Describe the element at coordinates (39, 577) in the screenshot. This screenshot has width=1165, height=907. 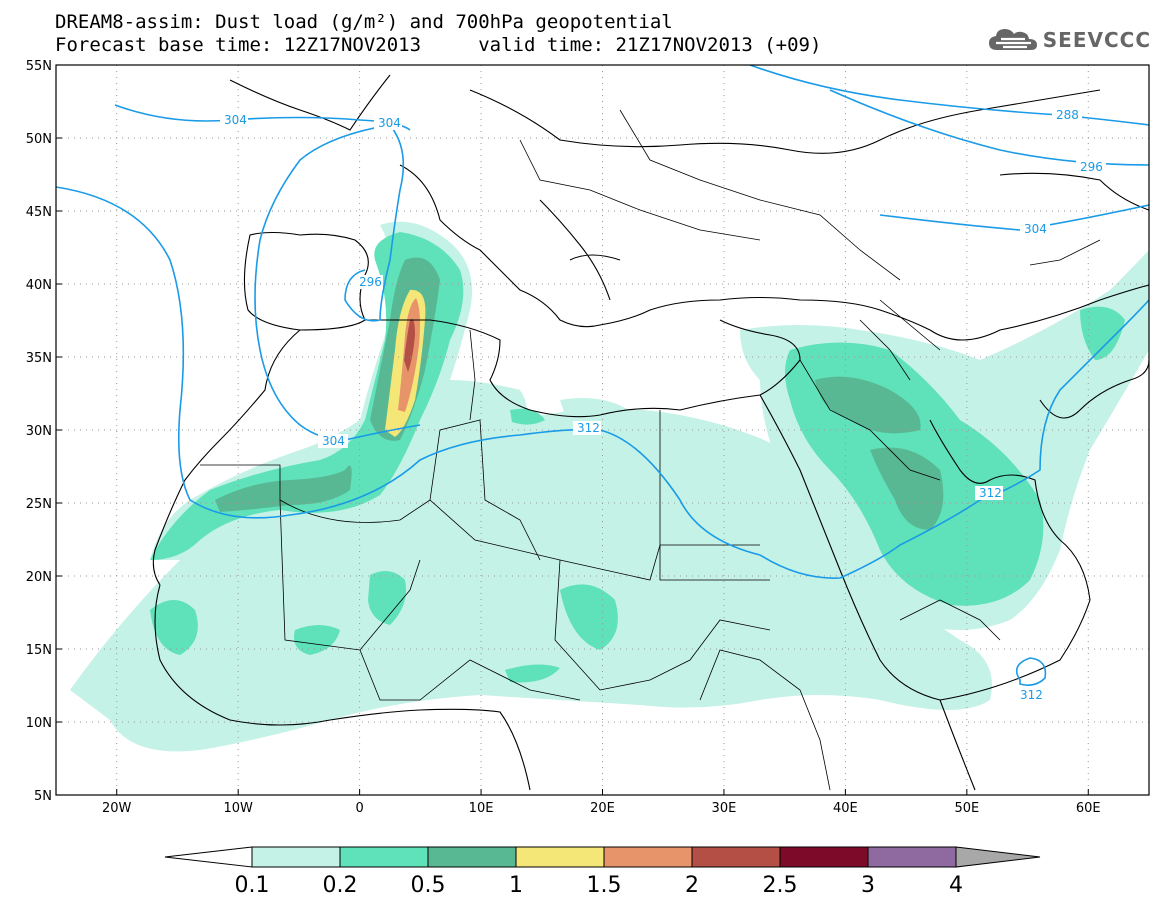
I see `lat-tick-label: 20N` at that location.